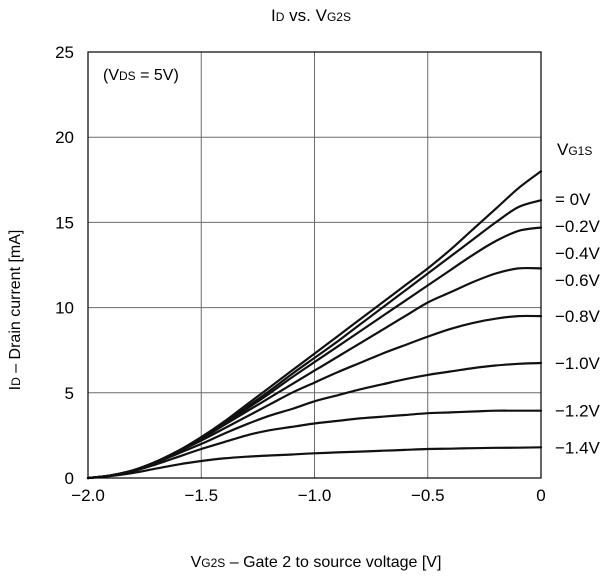  What do you see at coordinates (578, 316) in the screenshot?
I see `series-label-4: −0.8V` at bounding box center [578, 316].